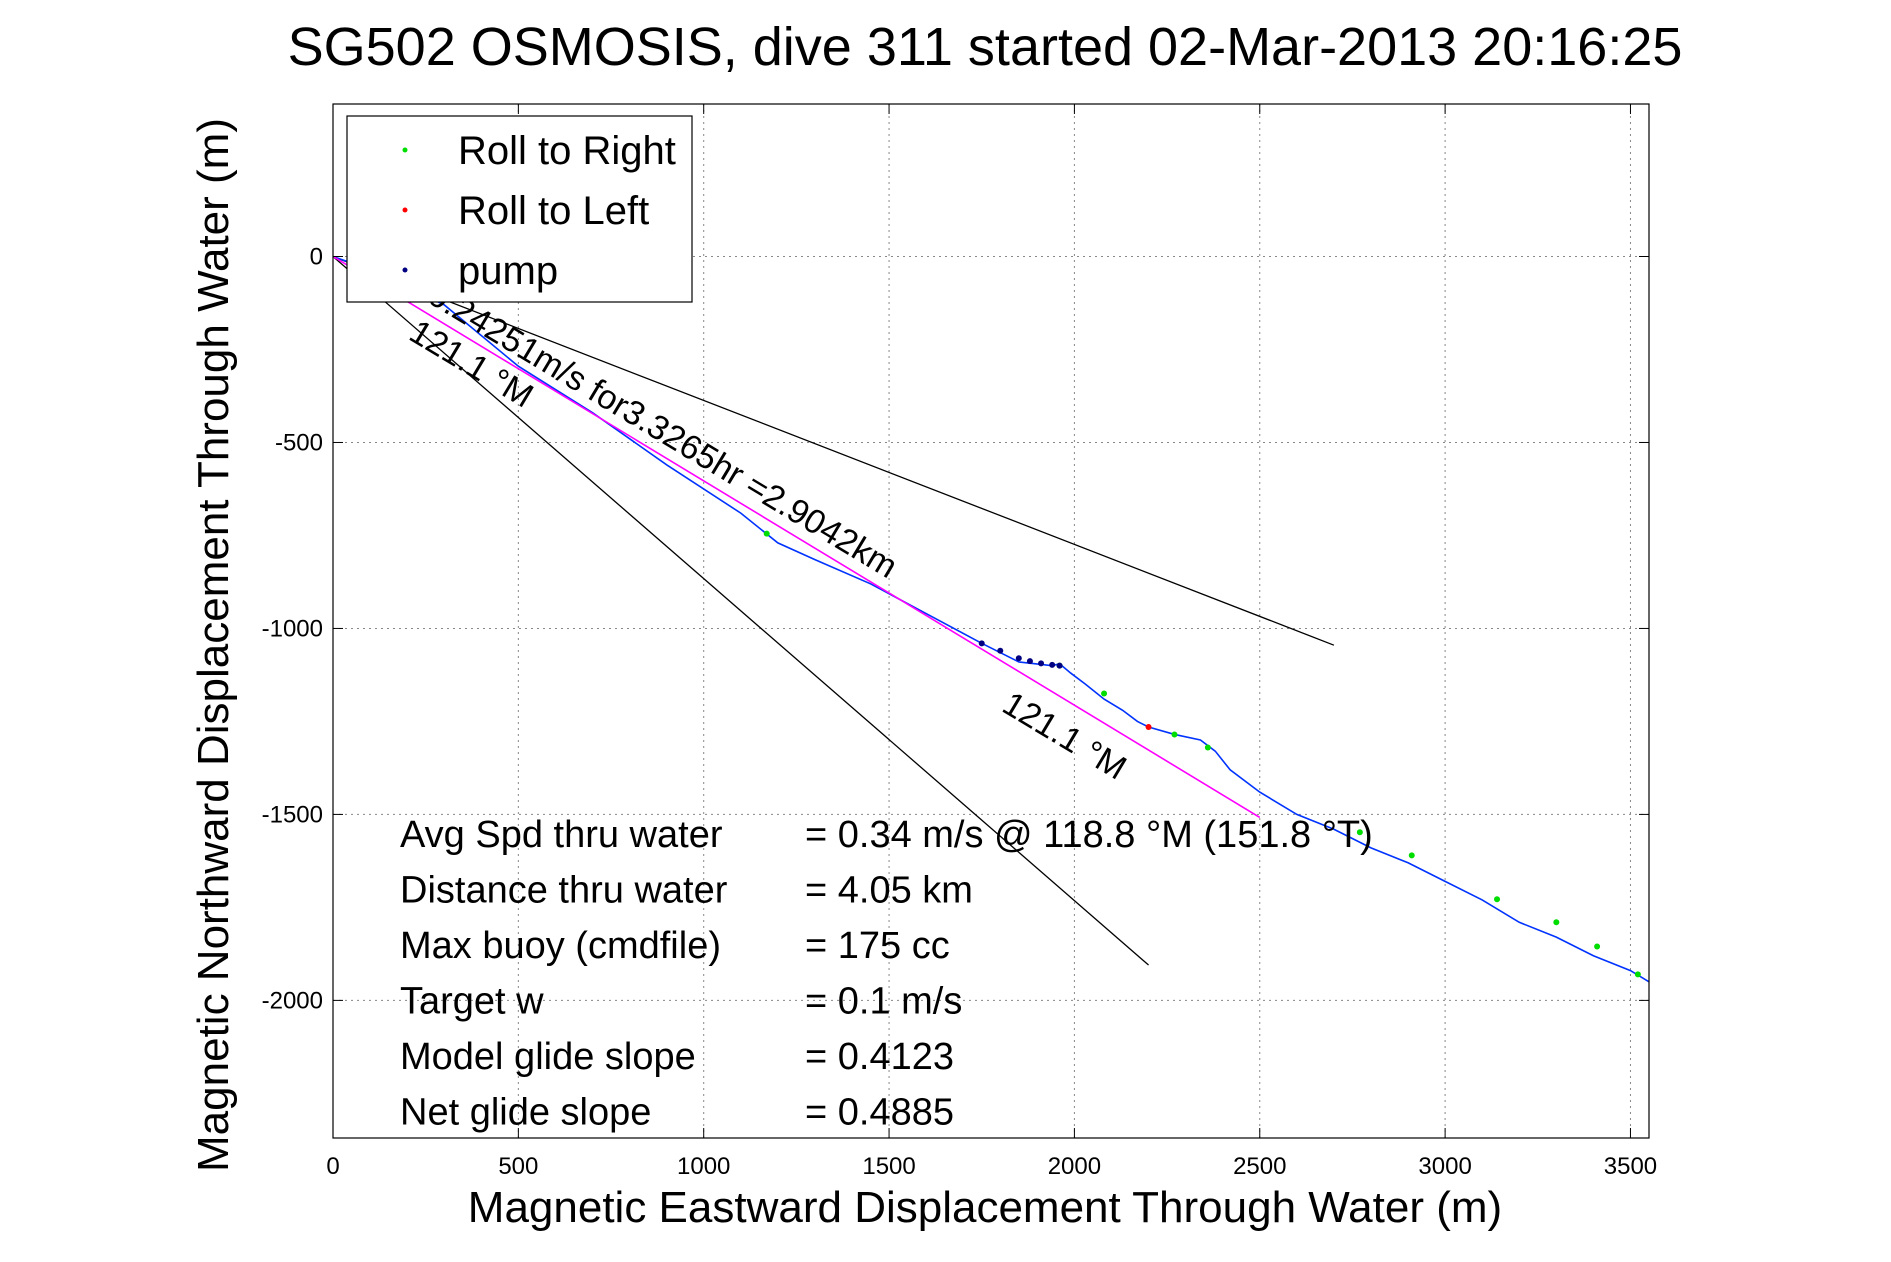  Describe the element at coordinates (332, 1166) in the screenshot. I see `x-tick-label: 0` at that location.